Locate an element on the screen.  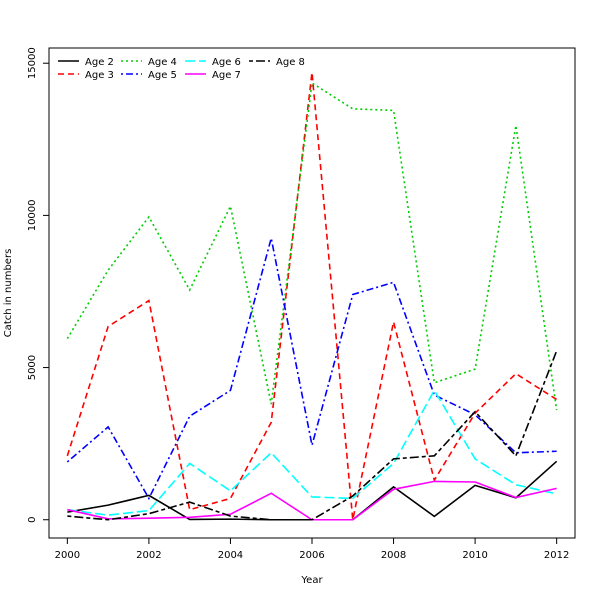
y-tick-label: 10000 is located at coordinates (32, 215).